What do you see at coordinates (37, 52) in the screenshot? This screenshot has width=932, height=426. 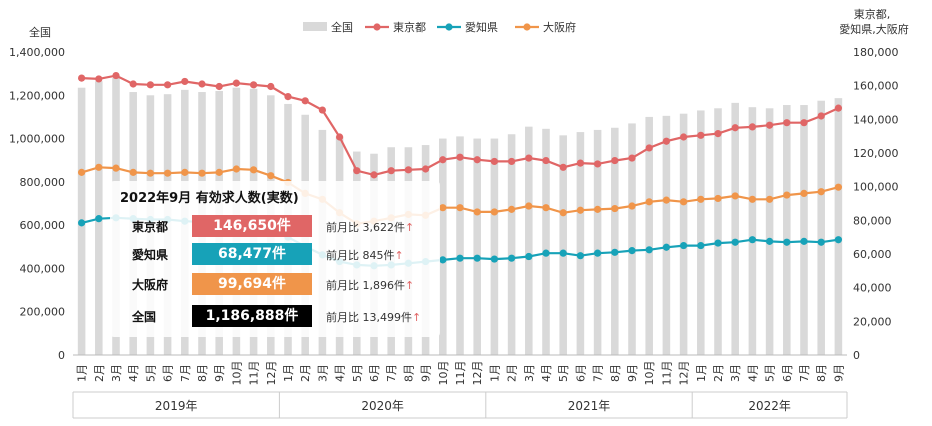 I see `left-tick-label: 1,400,000` at bounding box center [37, 52].